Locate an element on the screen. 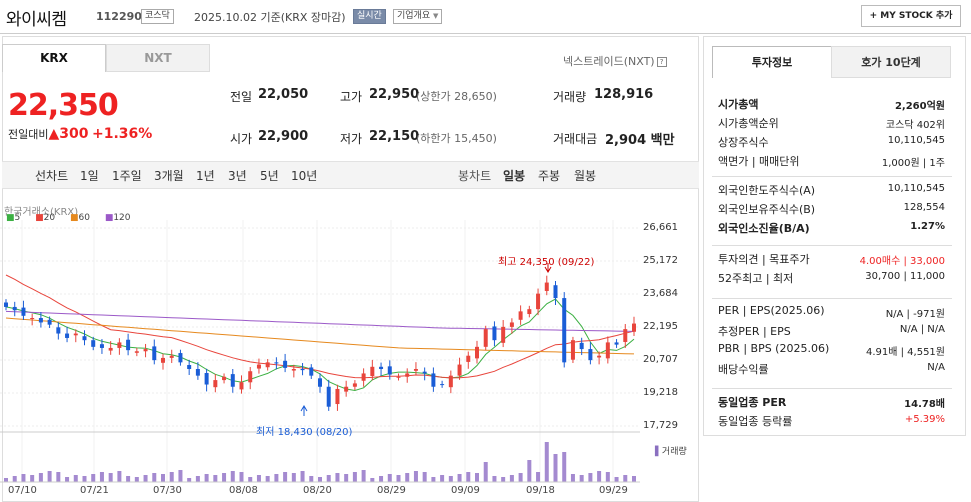  ma-legend: ■5 ■20 ■60 ■120 is located at coordinates (74, 218).